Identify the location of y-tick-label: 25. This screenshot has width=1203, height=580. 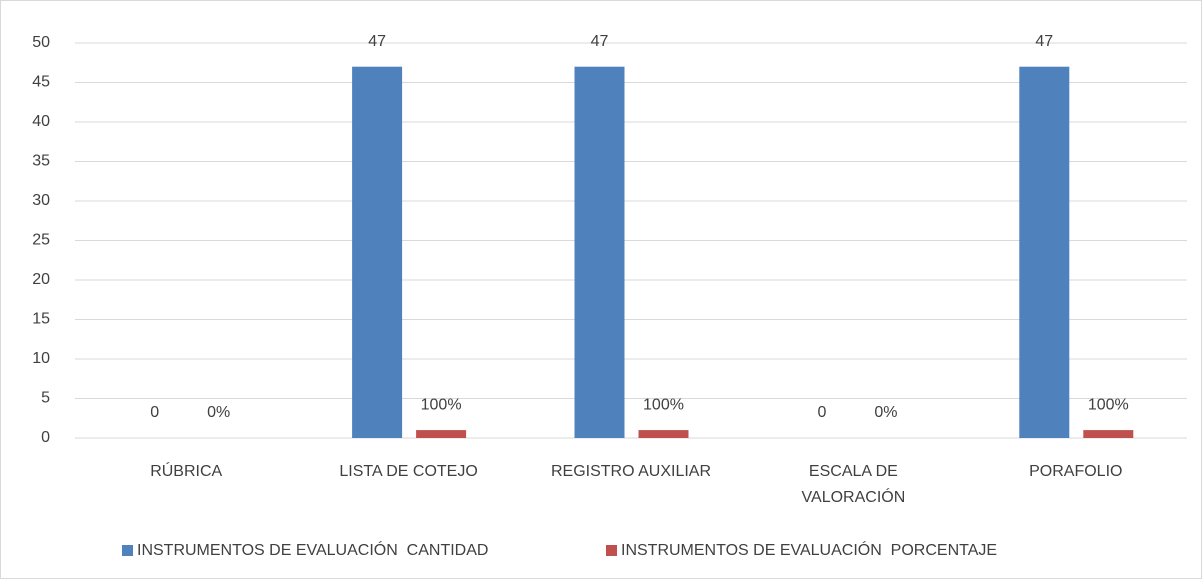
(41, 240).